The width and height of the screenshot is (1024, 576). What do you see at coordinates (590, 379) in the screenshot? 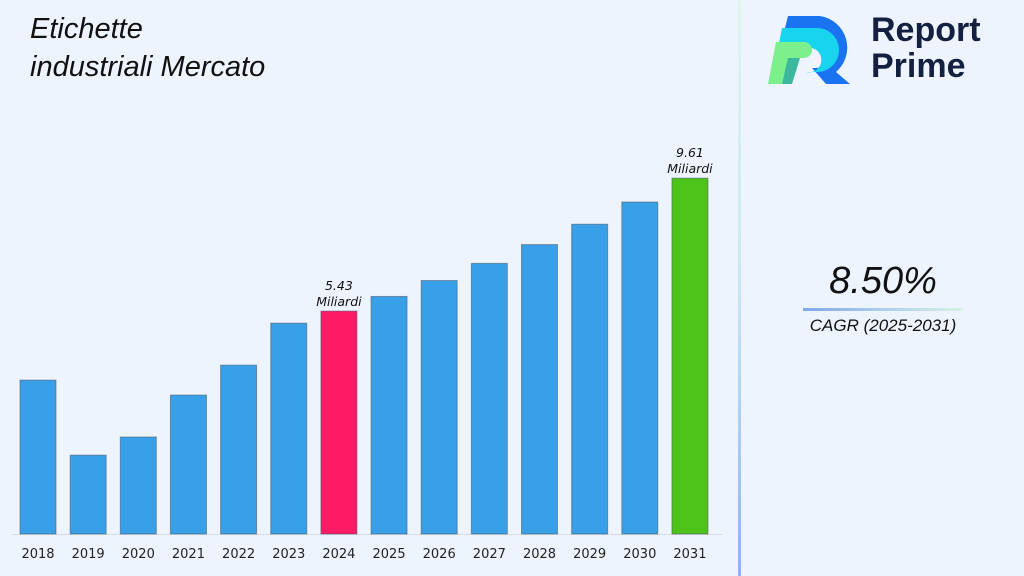
I see `bar-2029` at bounding box center [590, 379].